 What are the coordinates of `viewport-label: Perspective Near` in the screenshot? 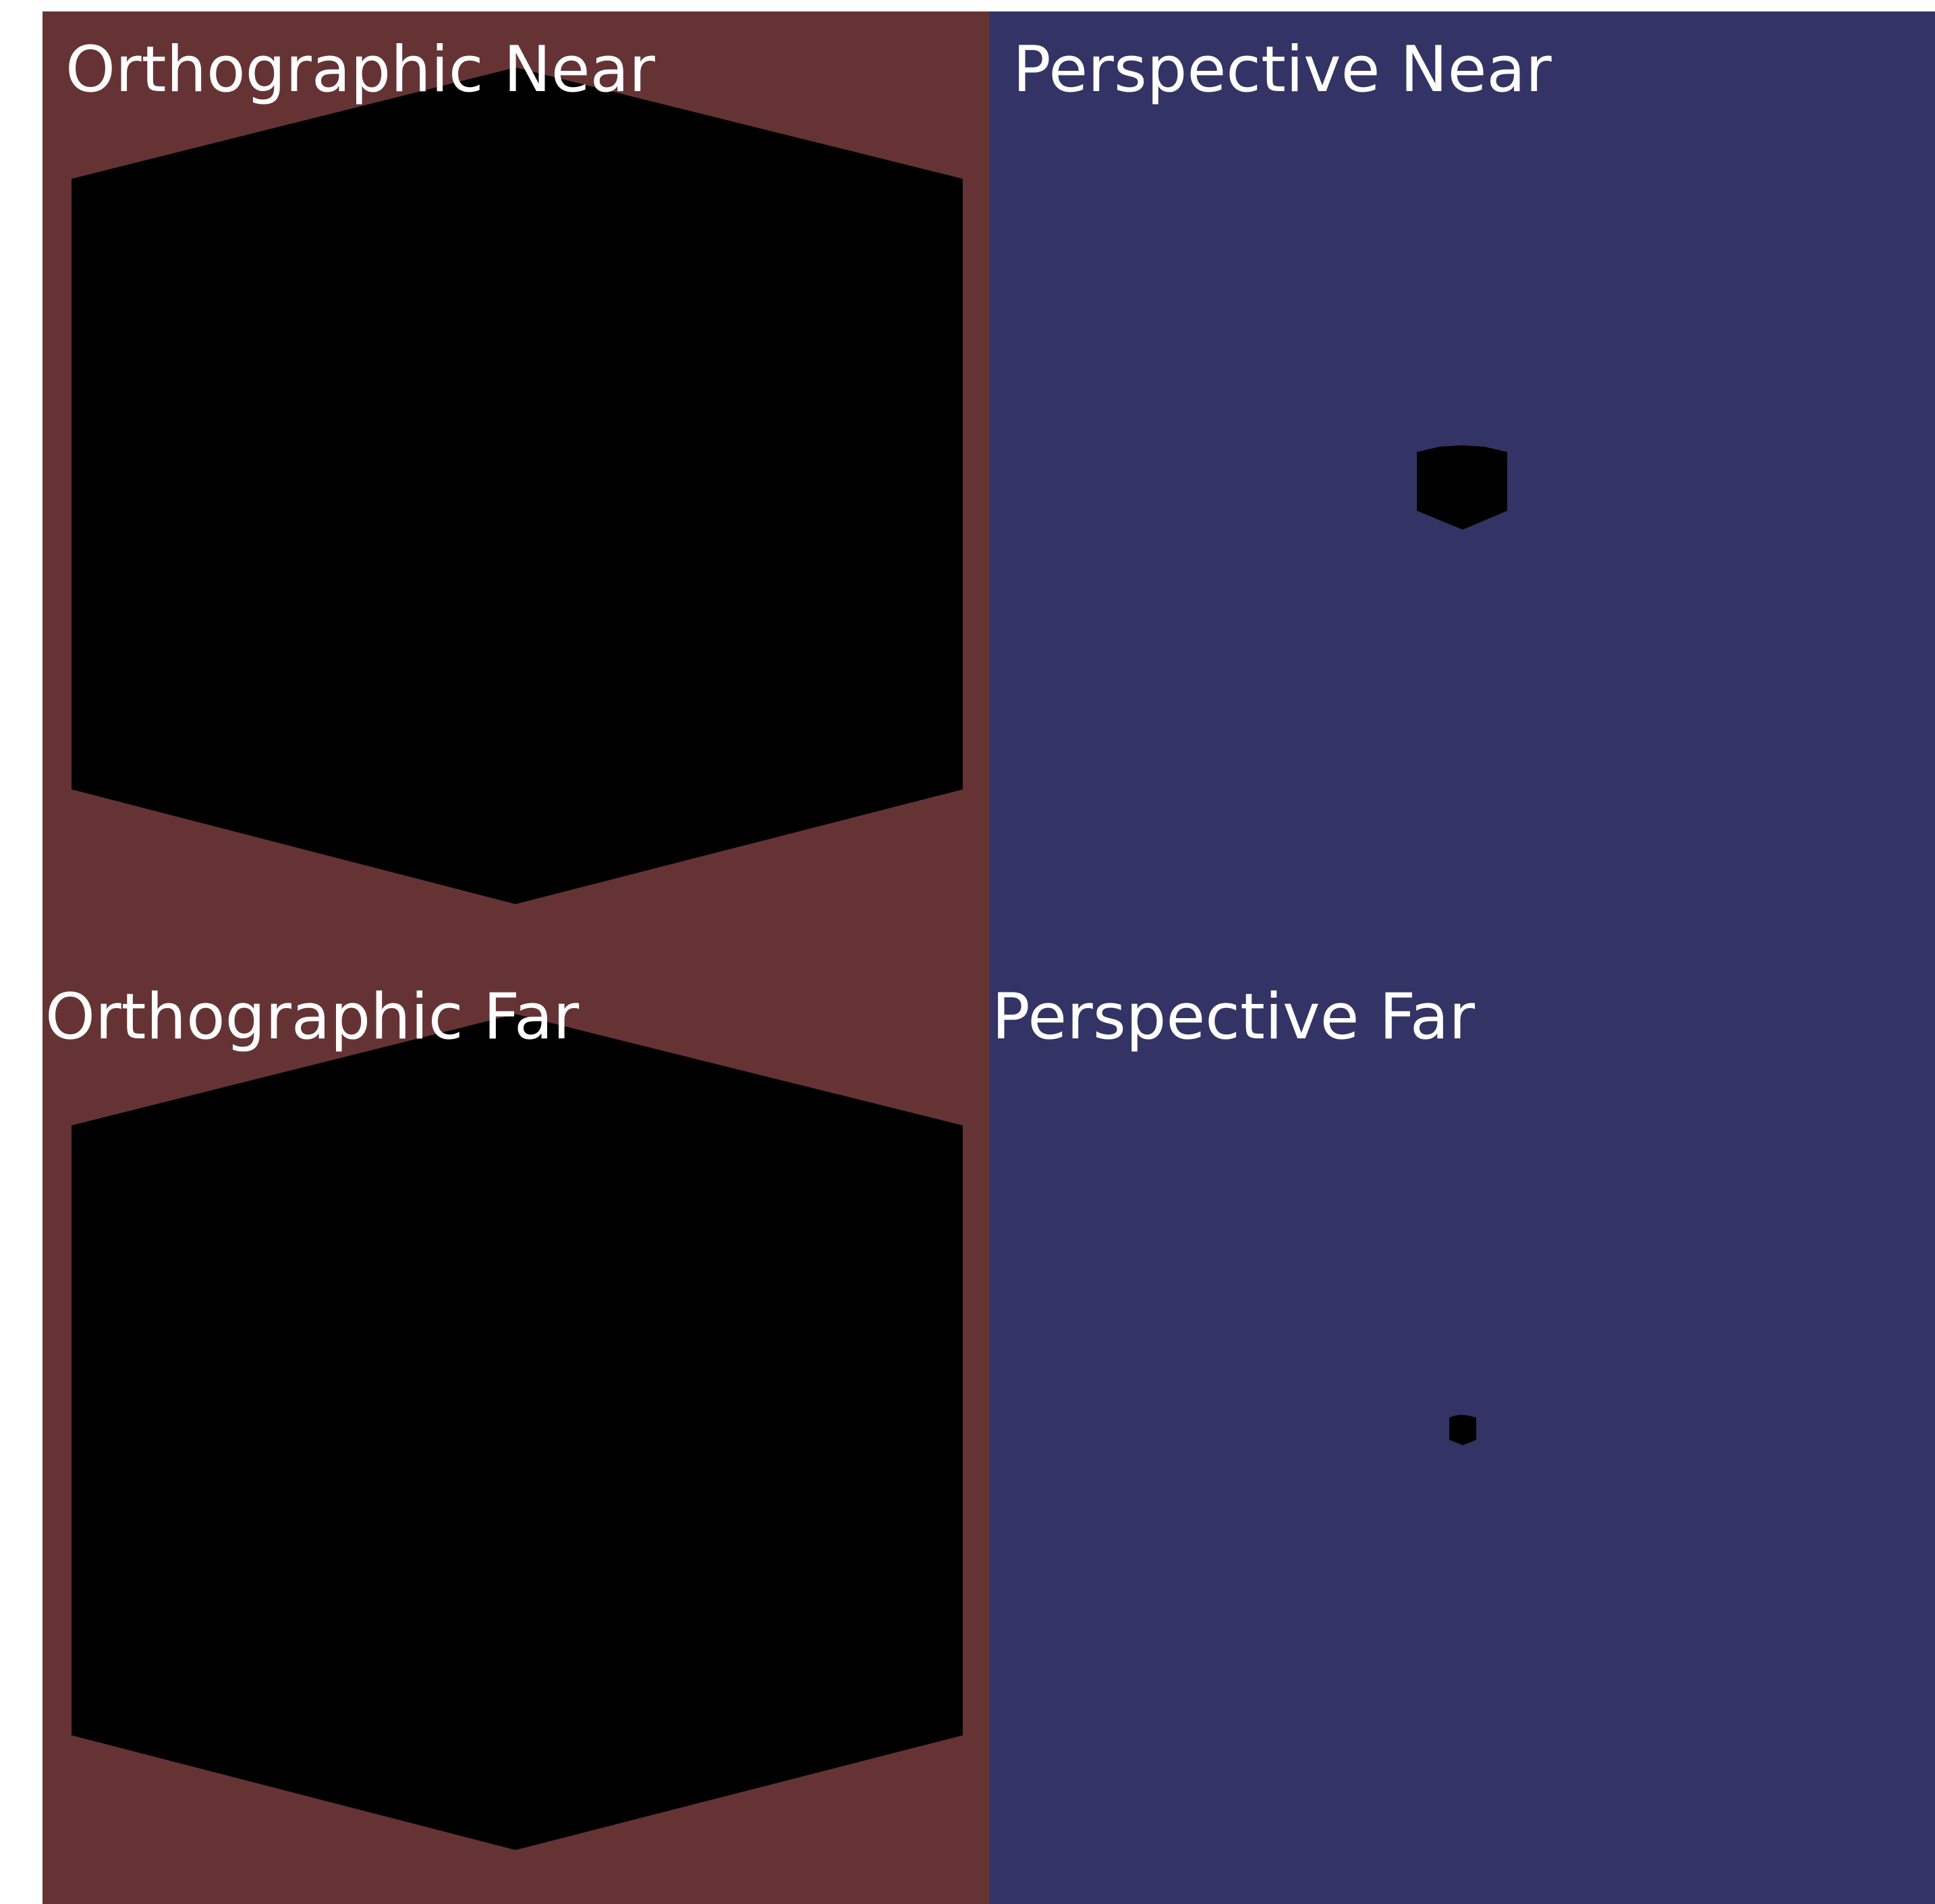 It's located at (1282, 70).